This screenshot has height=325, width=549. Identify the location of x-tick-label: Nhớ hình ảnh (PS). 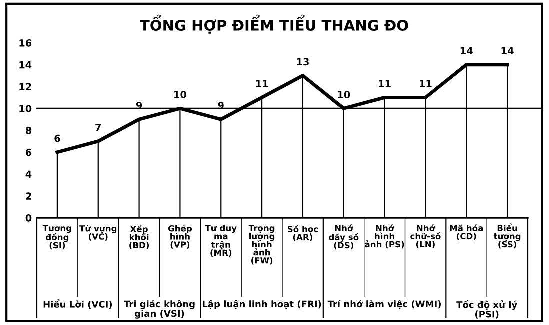
(384, 236).